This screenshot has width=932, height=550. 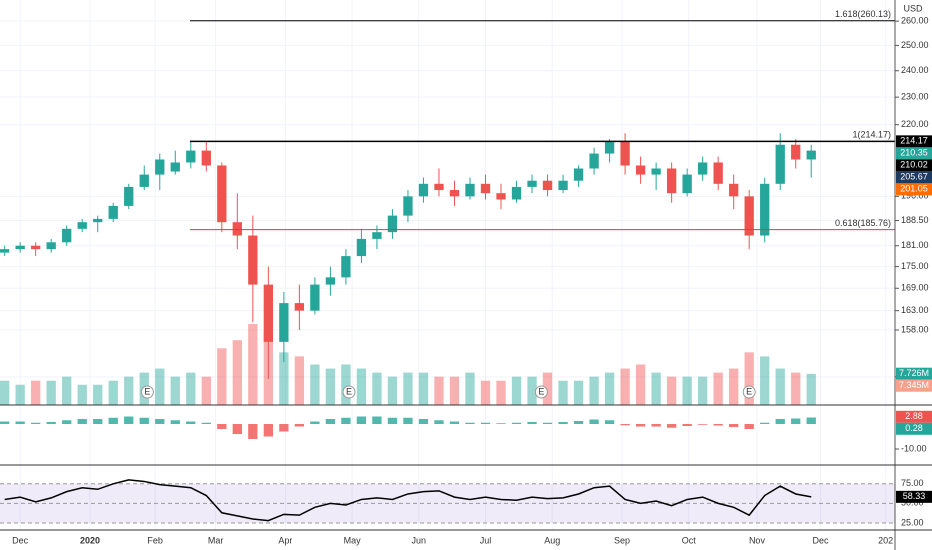 I want to click on x-tick-label: 202, so click(x=885, y=540).